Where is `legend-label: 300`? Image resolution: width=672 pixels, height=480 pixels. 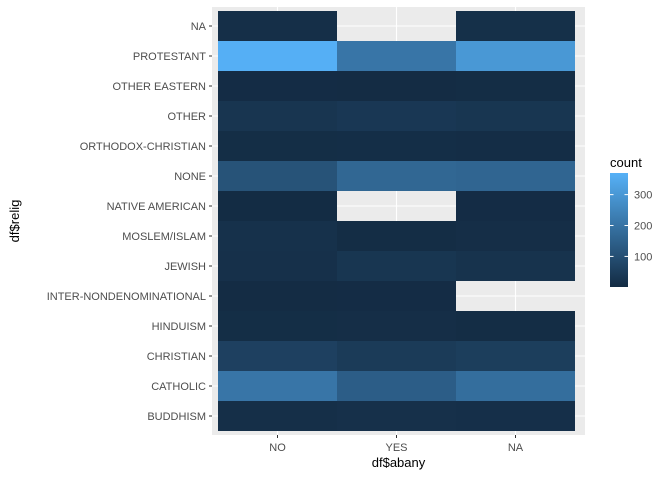 legend-label: 300 is located at coordinates (643, 196).